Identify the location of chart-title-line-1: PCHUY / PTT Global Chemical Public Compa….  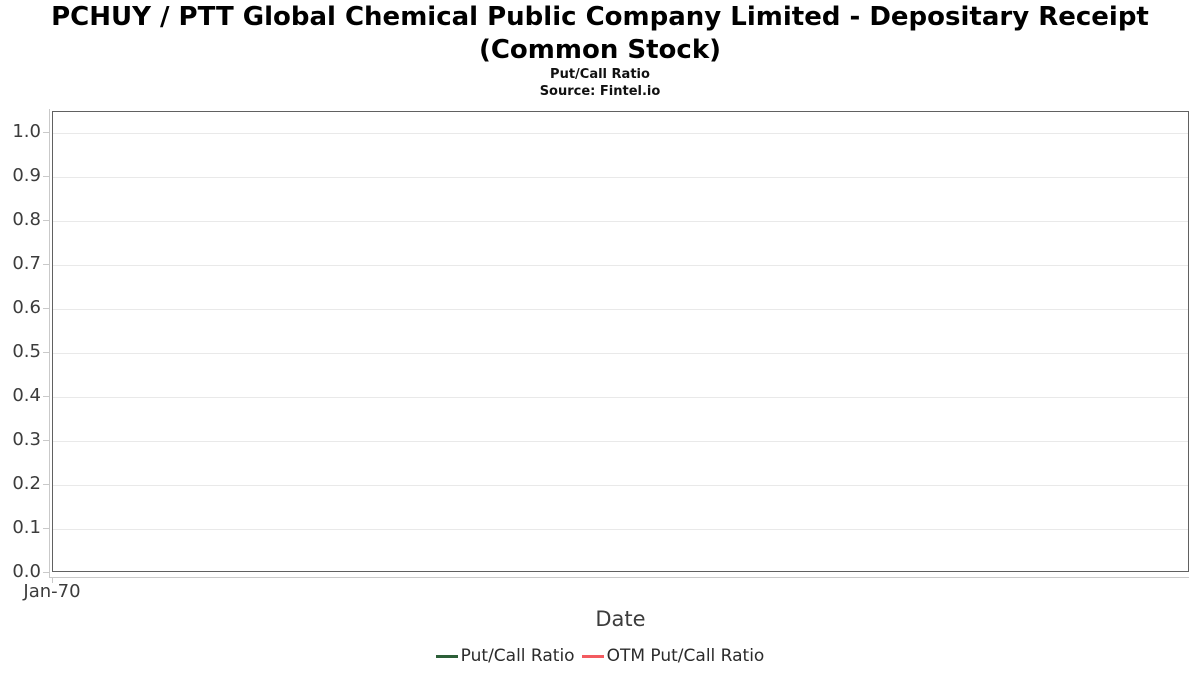
(600, 17).